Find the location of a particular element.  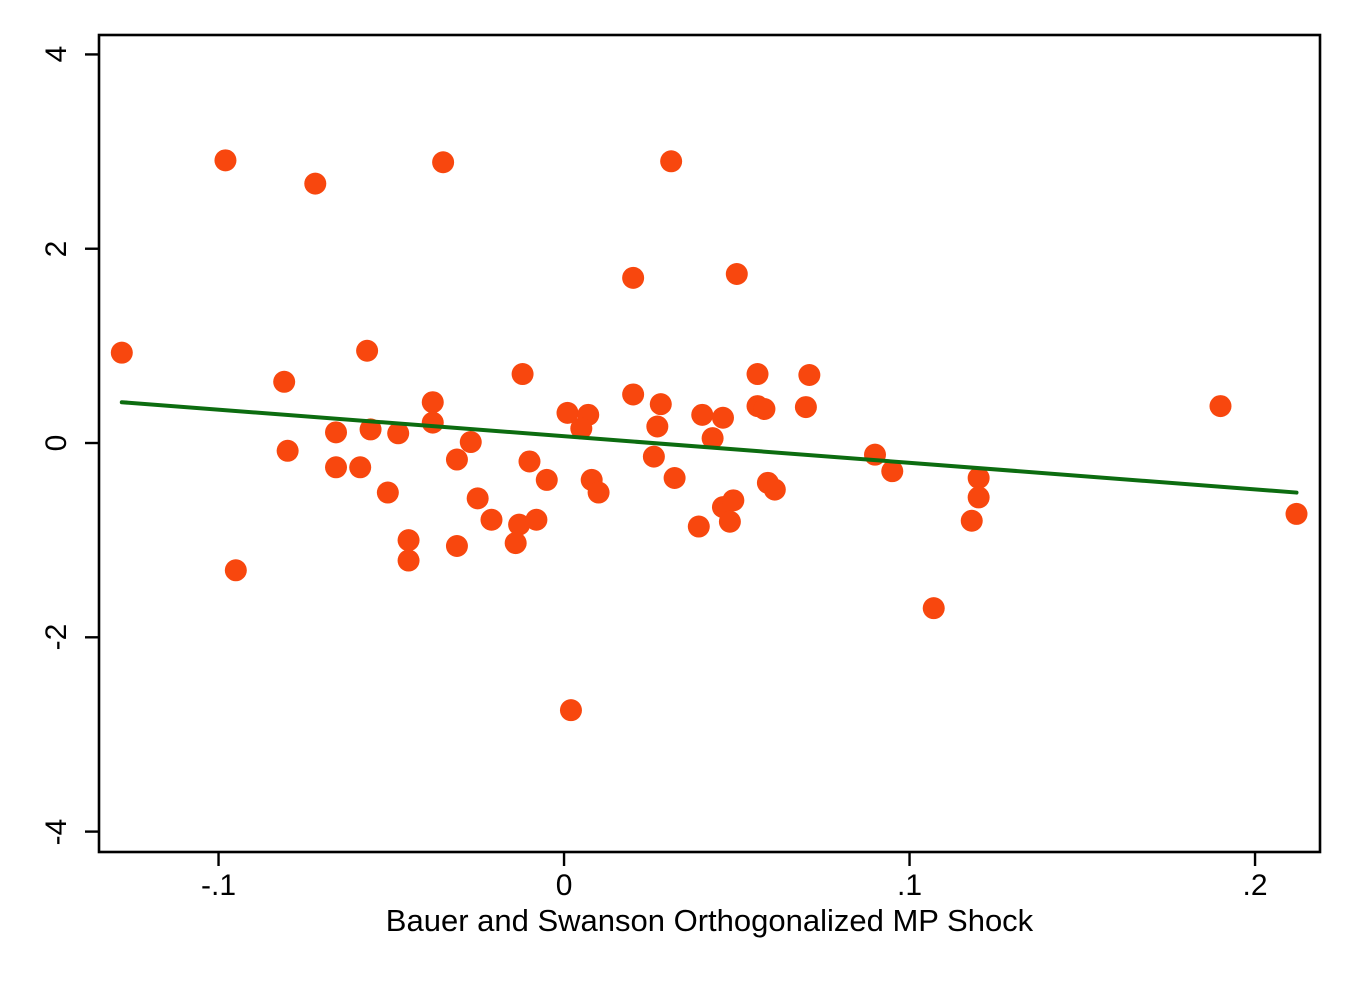

y-tick-label: 0 is located at coordinates (56, 443).